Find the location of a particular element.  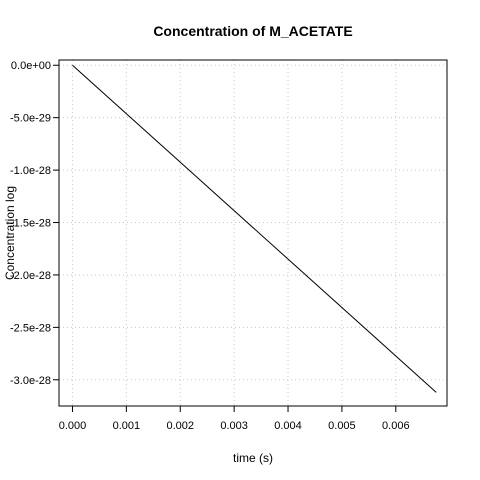

y-tick-label: -2.0e-28 is located at coordinates (30, 276).